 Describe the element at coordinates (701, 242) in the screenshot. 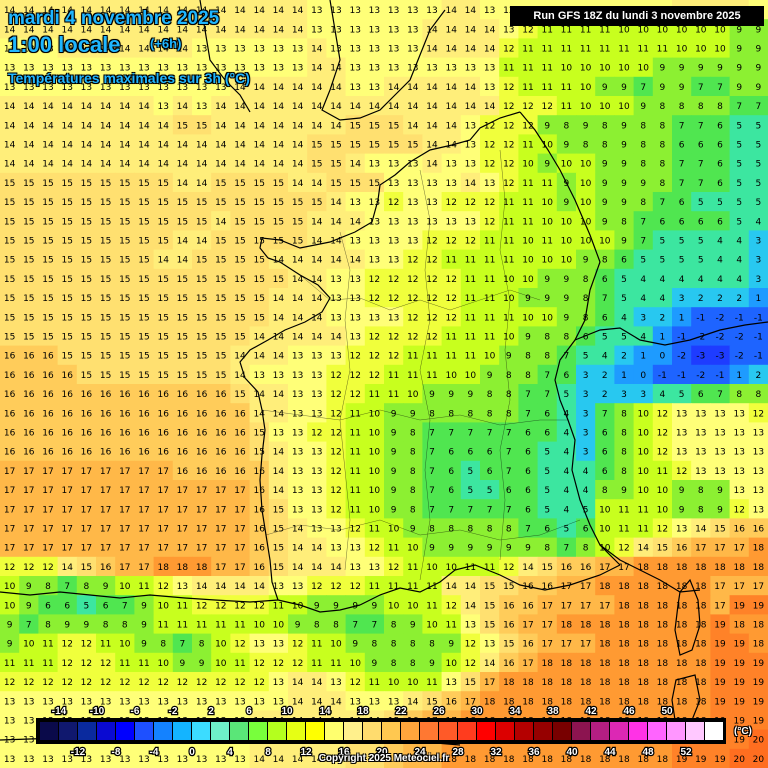

I see `temperature-value: 5` at that location.